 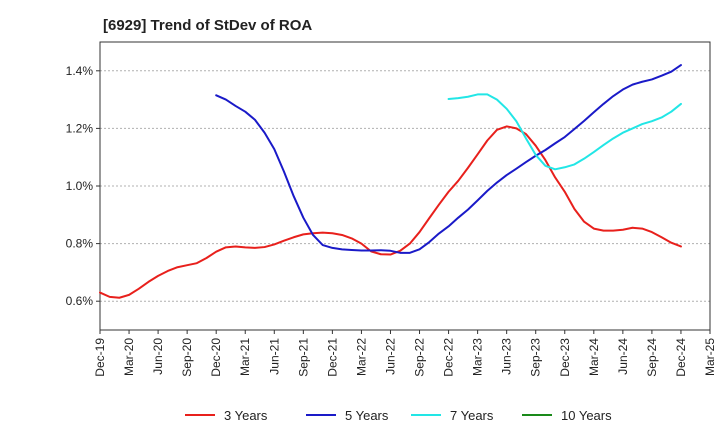 I want to click on y-tick-label: 0.8%, so click(x=80, y=244).